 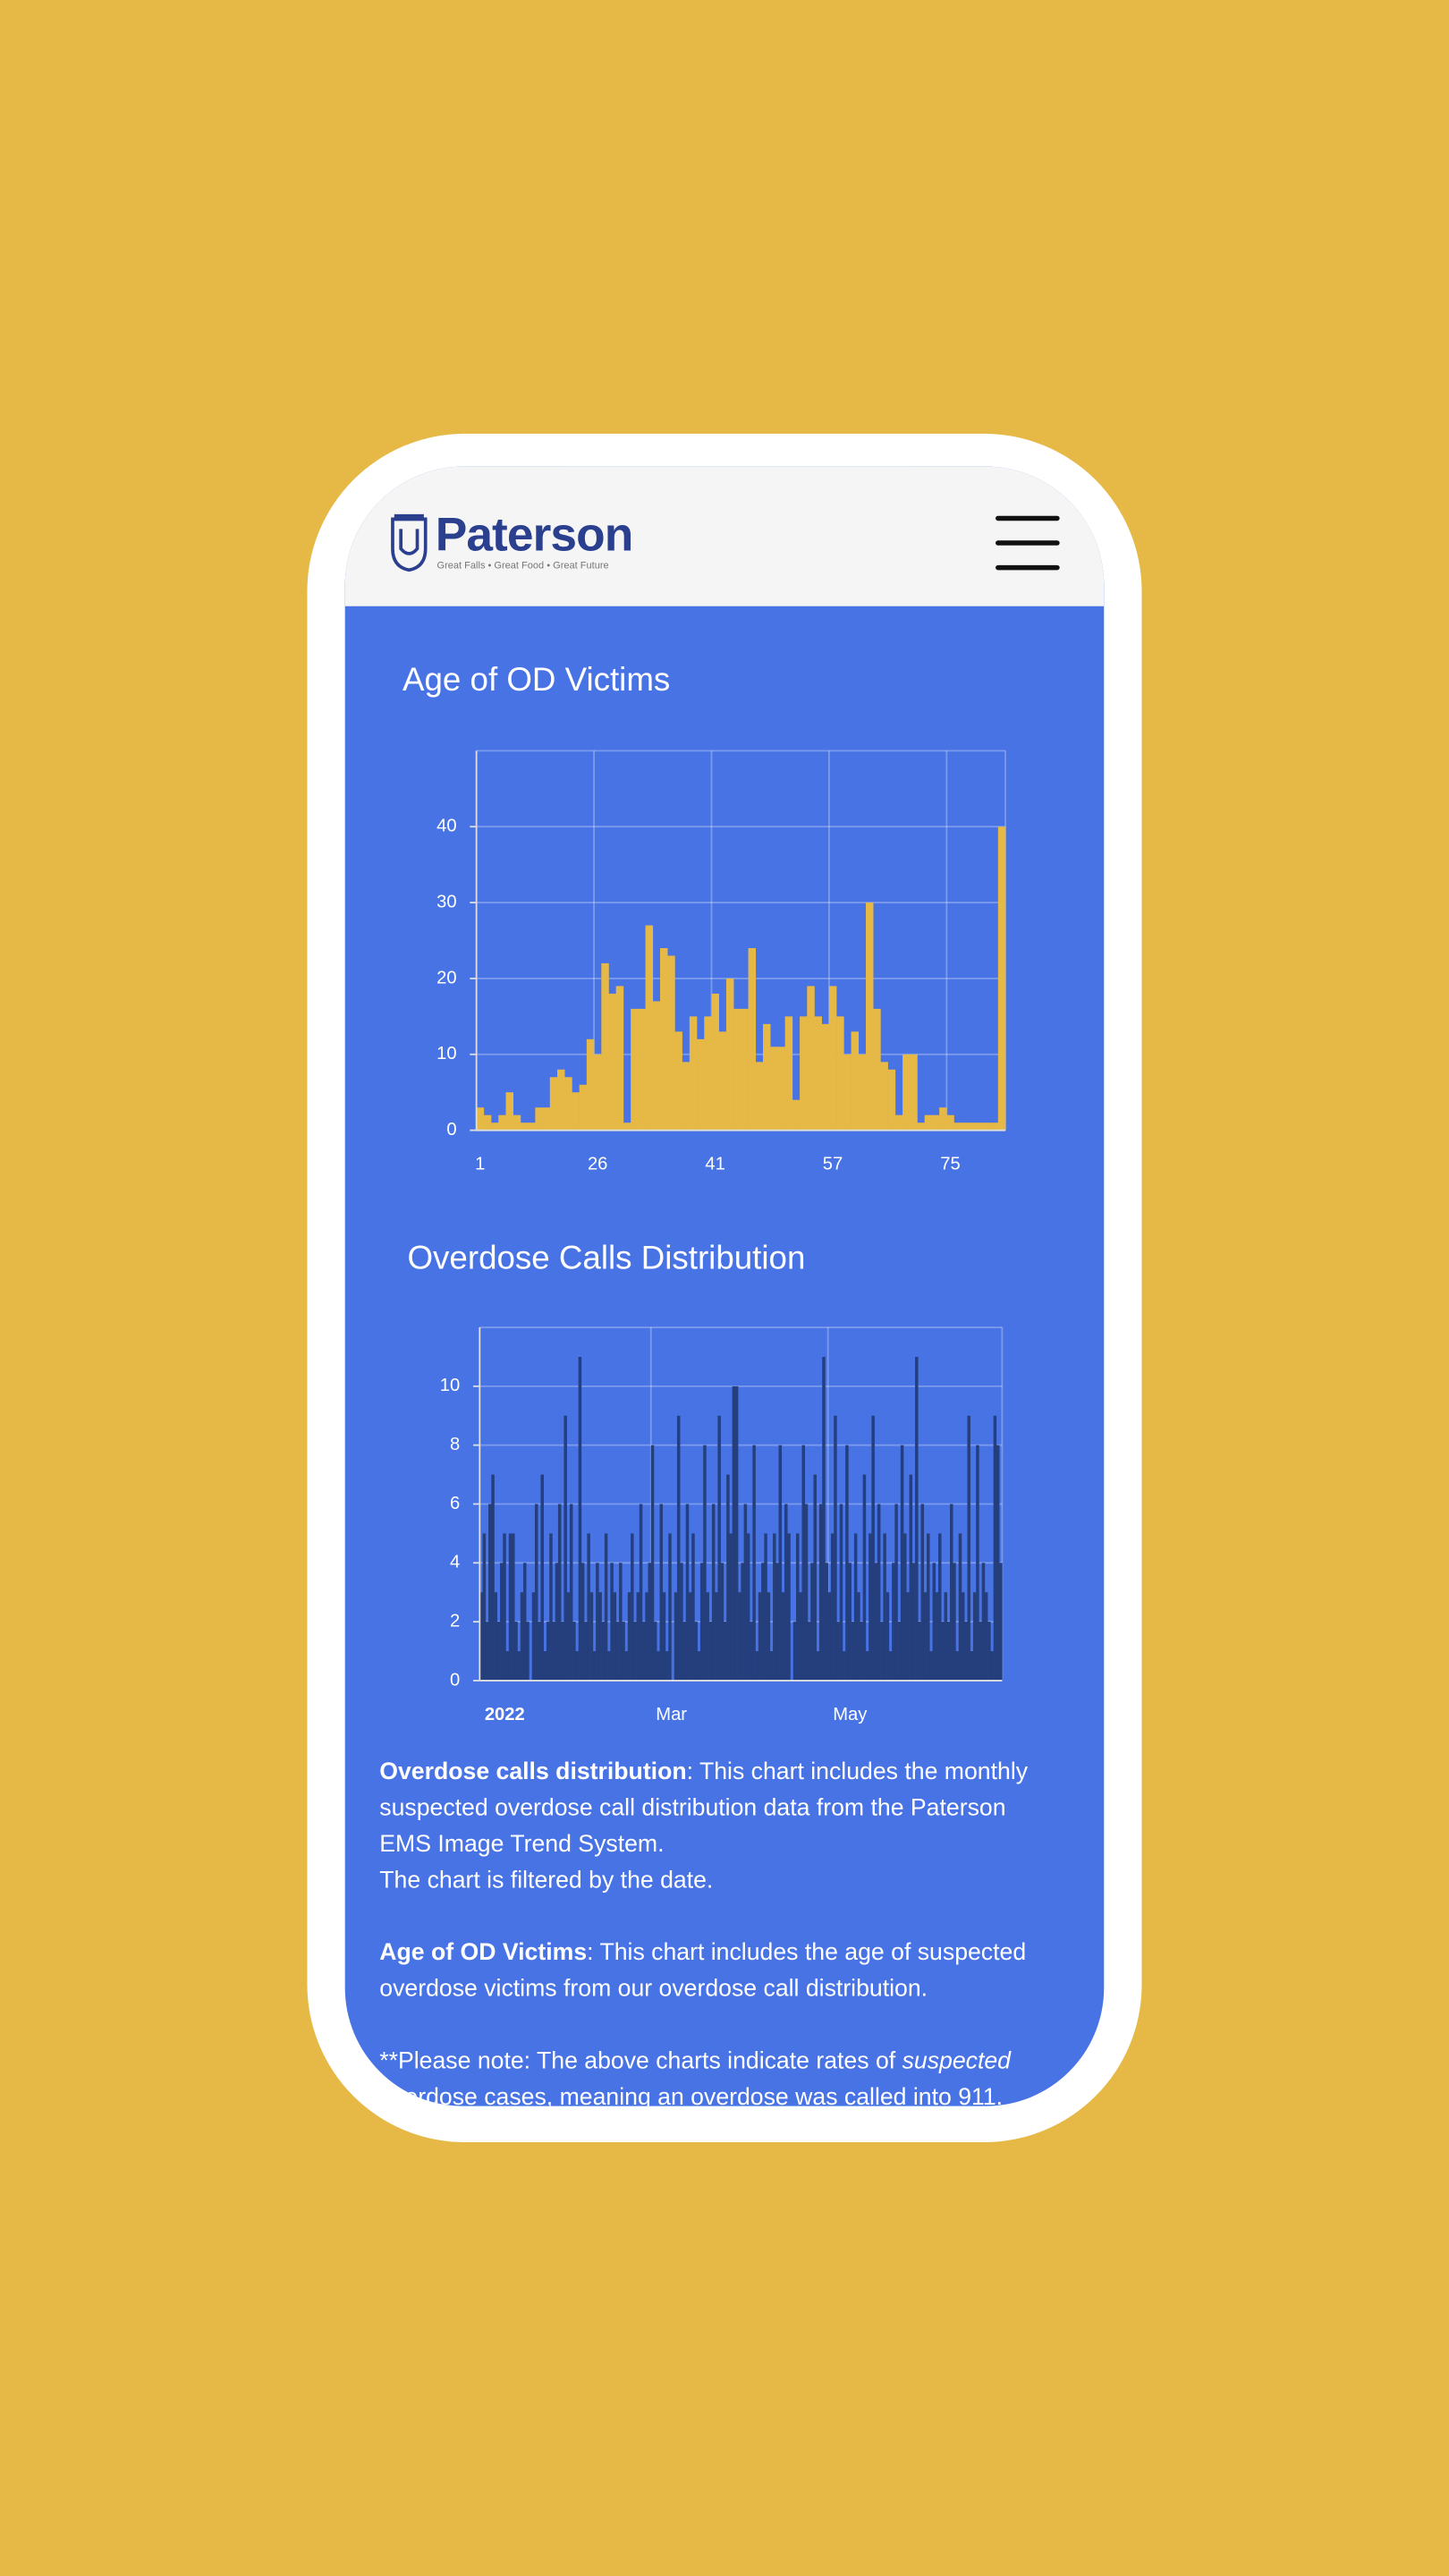 What do you see at coordinates (522, 567) in the screenshot?
I see `tagline: Great Falls • Great Food • Great Future` at bounding box center [522, 567].